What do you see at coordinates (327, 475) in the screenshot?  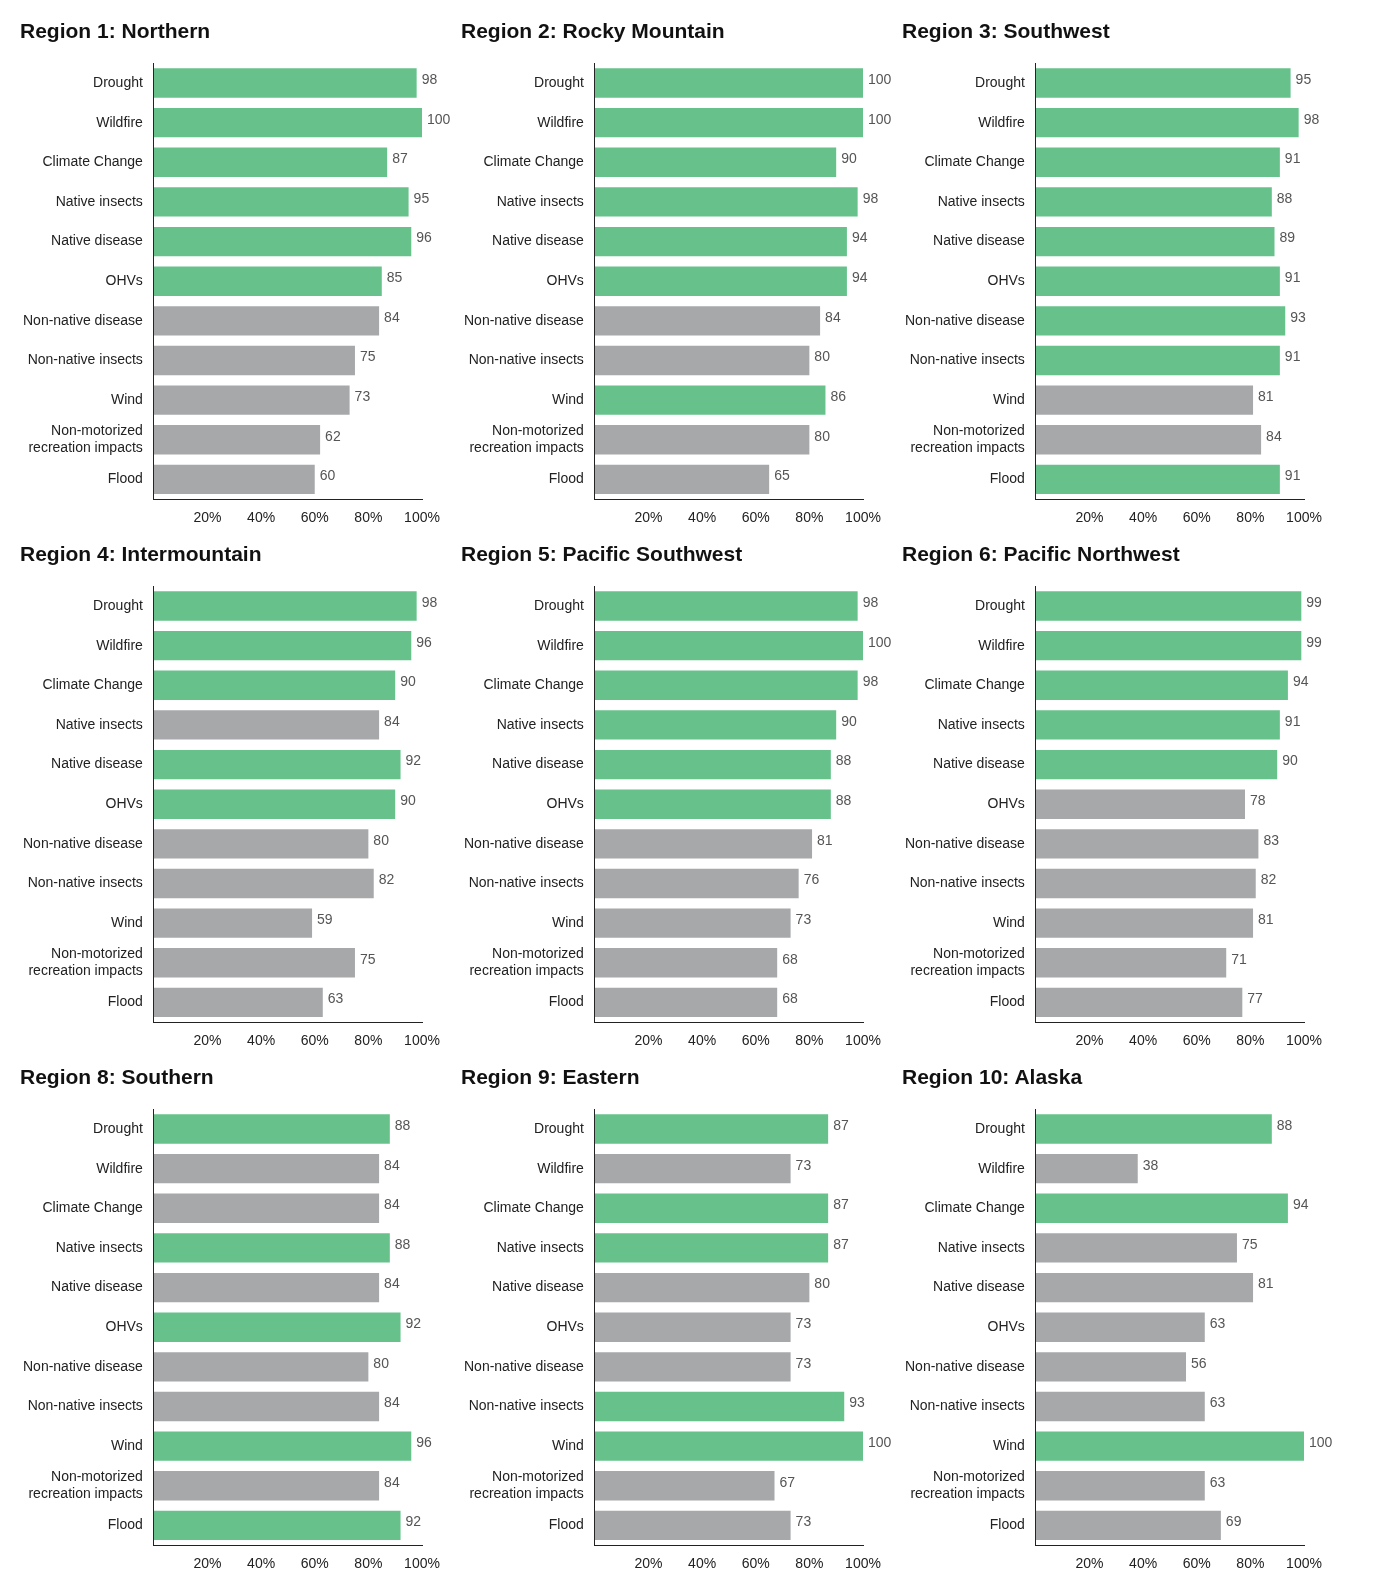 I see `data-label: 60` at bounding box center [327, 475].